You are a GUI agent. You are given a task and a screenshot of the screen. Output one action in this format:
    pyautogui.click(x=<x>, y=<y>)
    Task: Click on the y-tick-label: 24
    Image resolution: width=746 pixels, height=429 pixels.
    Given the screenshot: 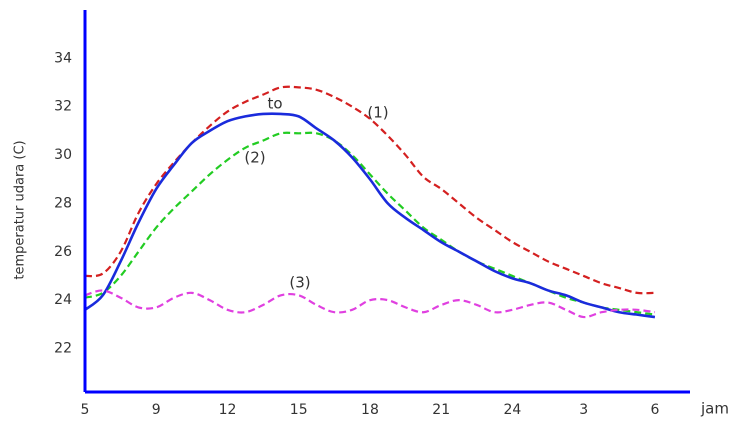 What is the action you would take?
    pyautogui.click(x=63, y=300)
    